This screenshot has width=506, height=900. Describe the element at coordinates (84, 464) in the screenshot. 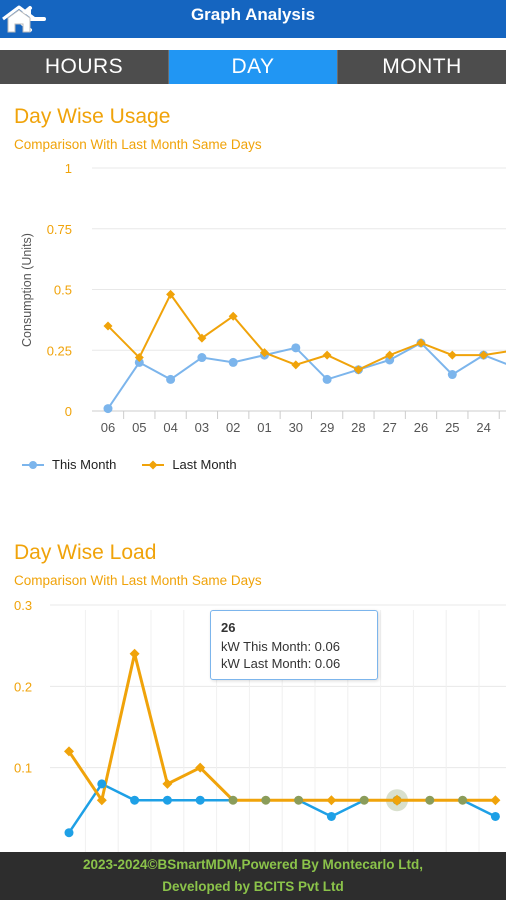

I see `legend-this-month-label: This Month` at that location.